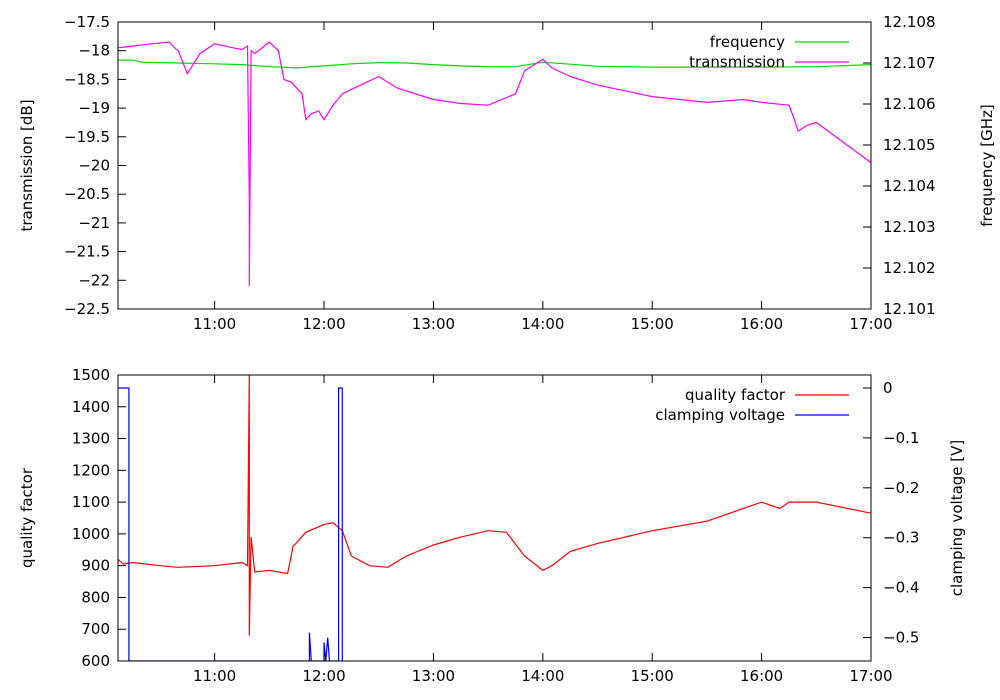 The width and height of the screenshot is (1000, 700). What do you see at coordinates (735, 395) in the screenshot?
I see `legend-label: quality factor` at bounding box center [735, 395].